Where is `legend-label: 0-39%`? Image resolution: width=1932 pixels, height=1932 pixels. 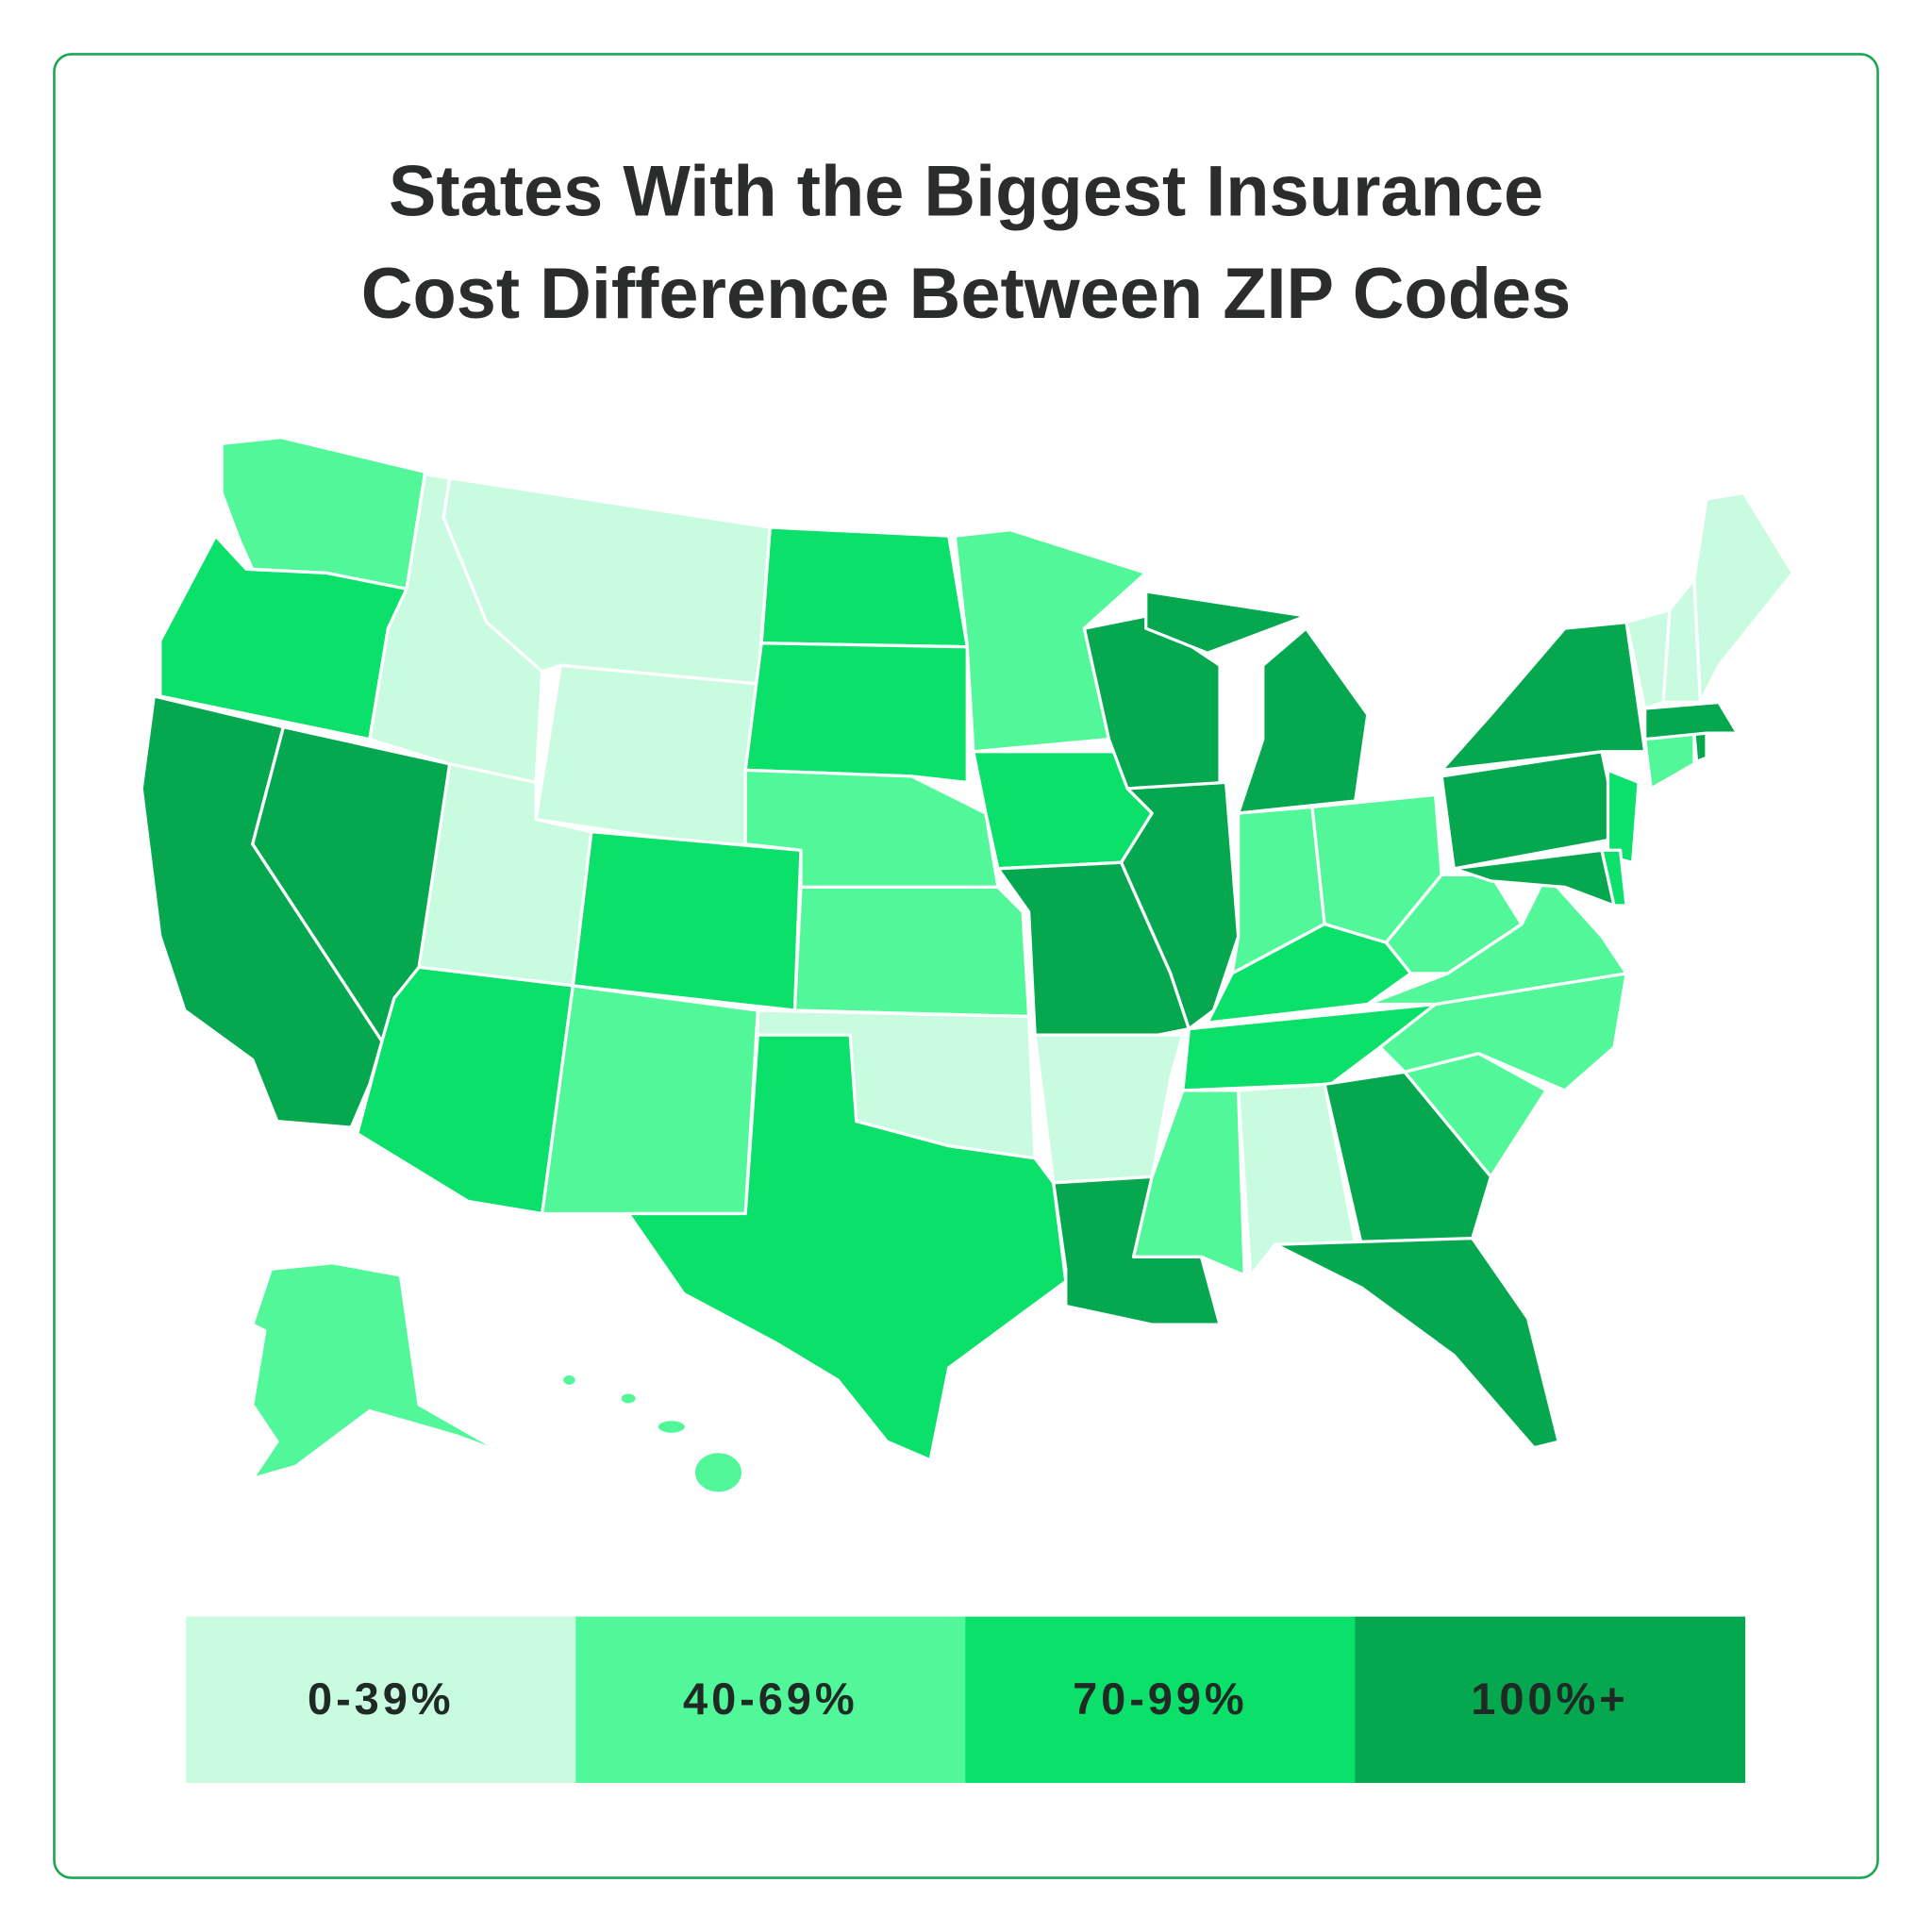
legend-label: 0-39% is located at coordinates (382, 1699).